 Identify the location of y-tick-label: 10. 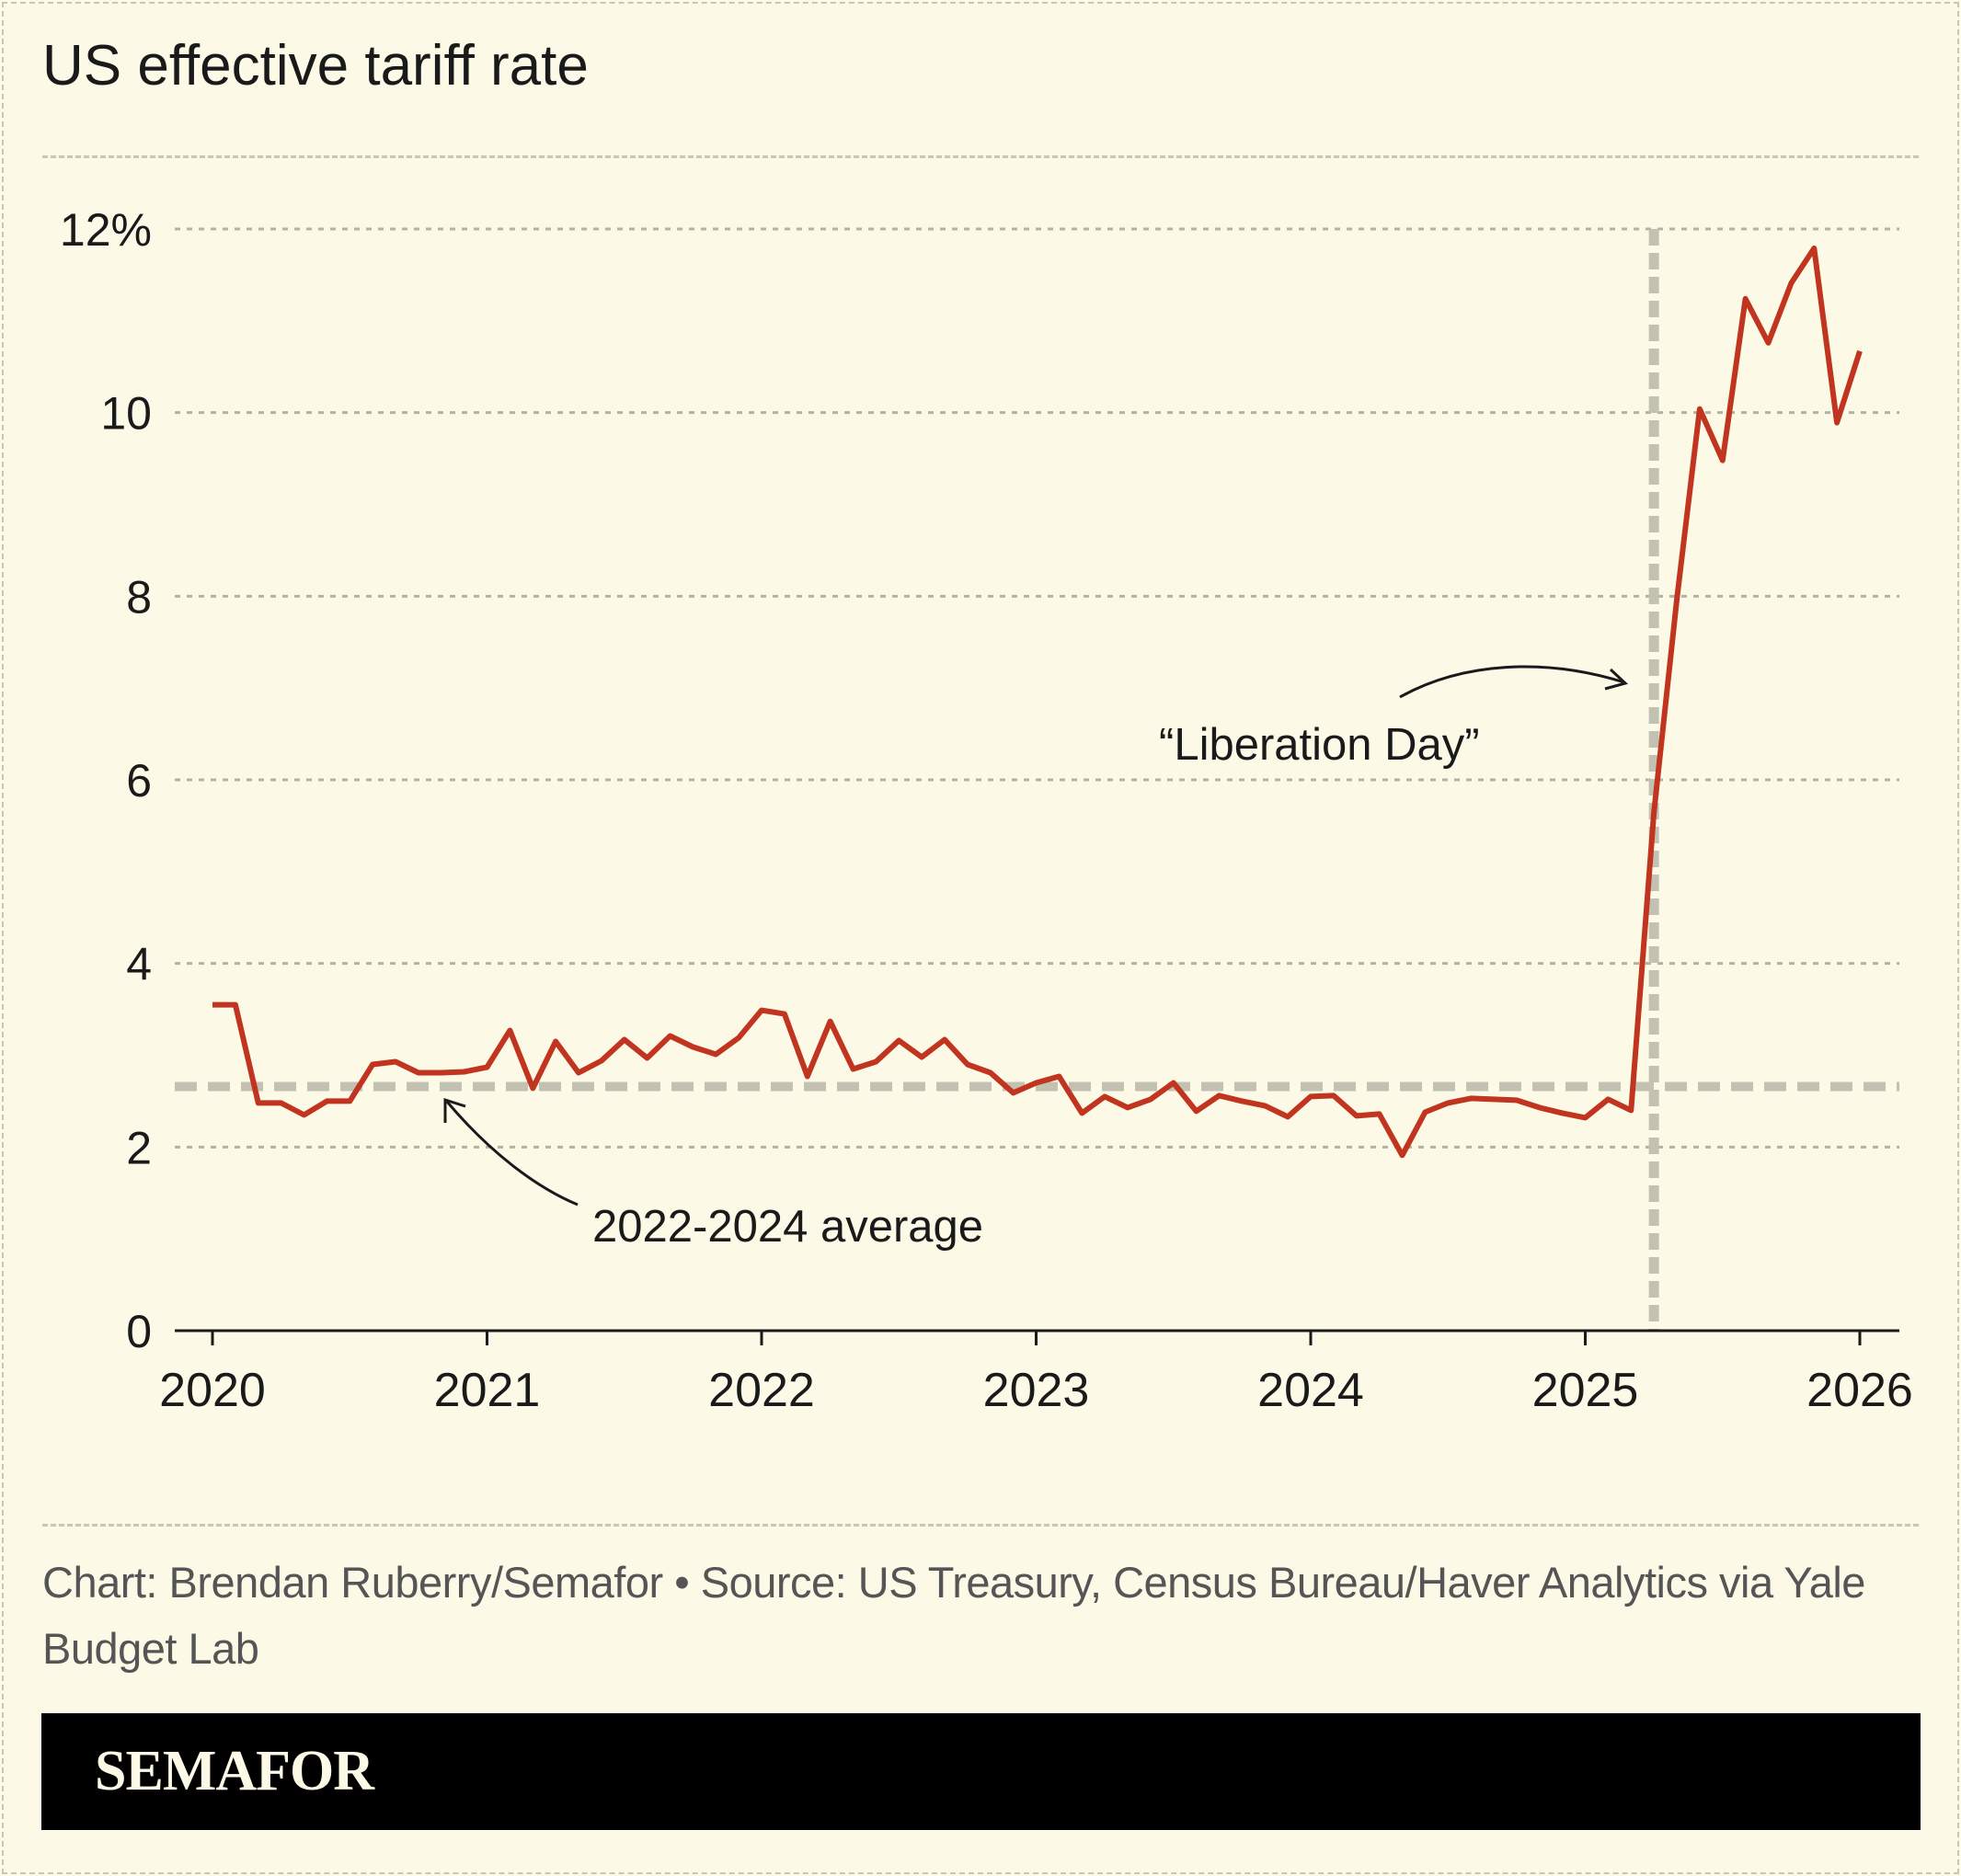
(126, 414).